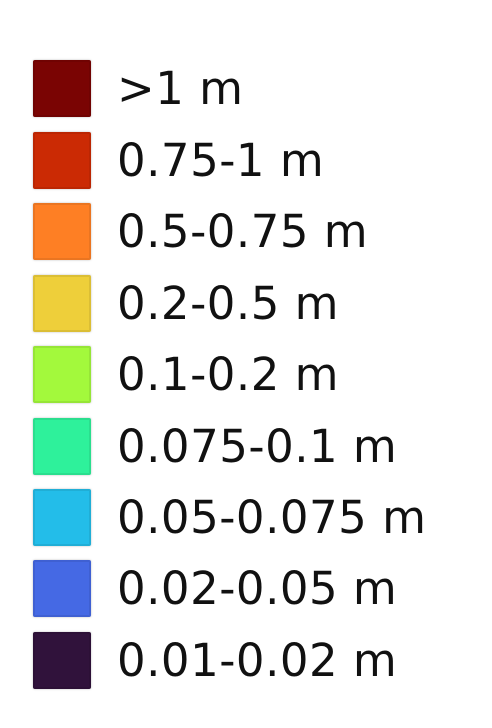 The width and height of the screenshot is (492, 728). What do you see at coordinates (271, 518) in the screenshot?
I see `legend-label: 0.05-0.075 m` at bounding box center [271, 518].